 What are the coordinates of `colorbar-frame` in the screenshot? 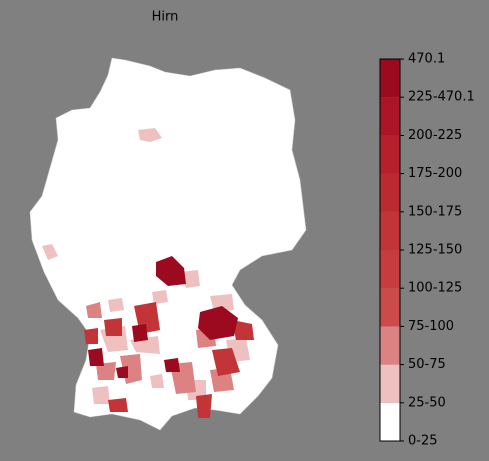 It's located at (390, 250).